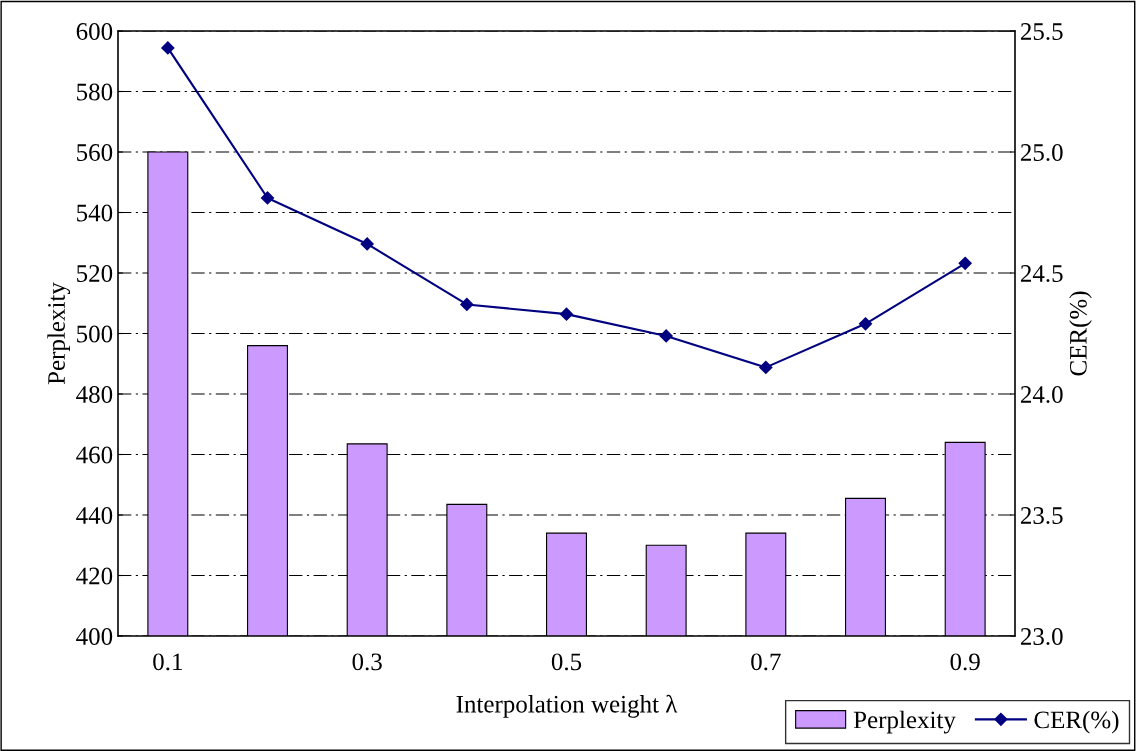 The image size is (1137, 751). What do you see at coordinates (94, 394) in the screenshot?
I see `y-tick-label: 480` at bounding box center [94, 394].